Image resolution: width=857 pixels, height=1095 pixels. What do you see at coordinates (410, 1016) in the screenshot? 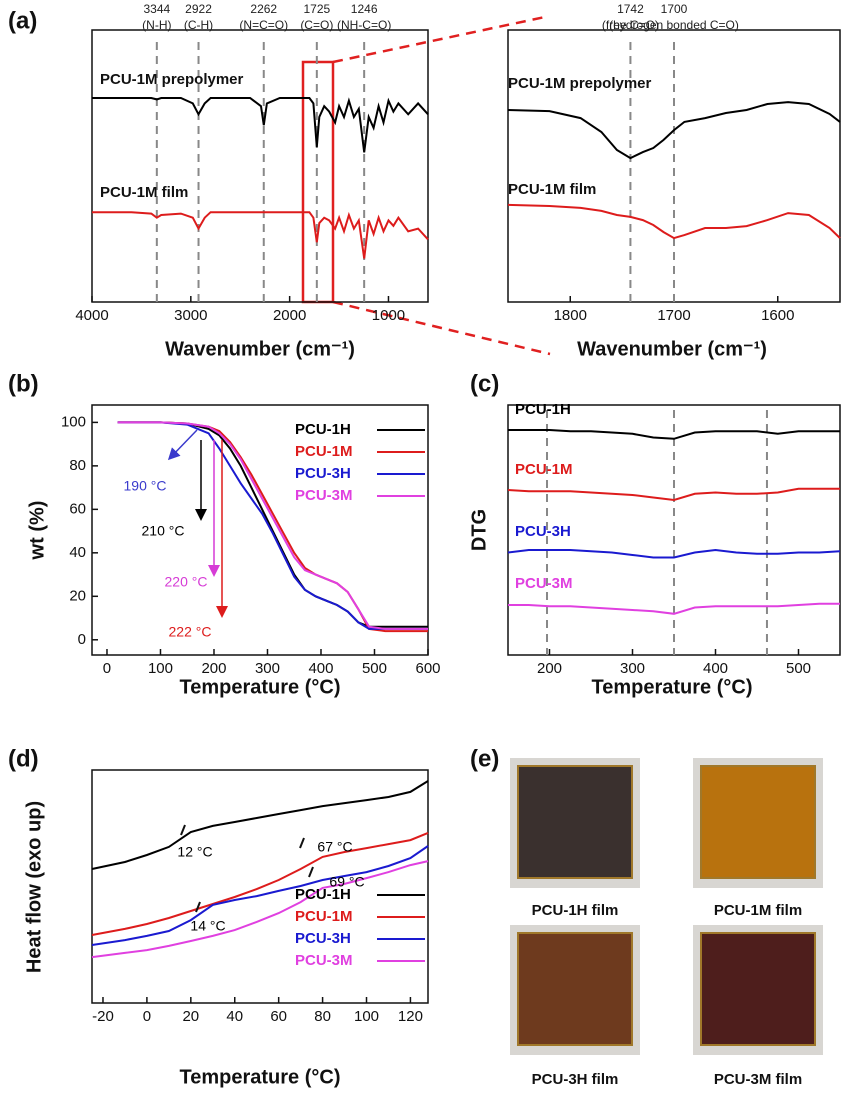
I see `x-tick-label: 120` at bounding box center [410, 1016].